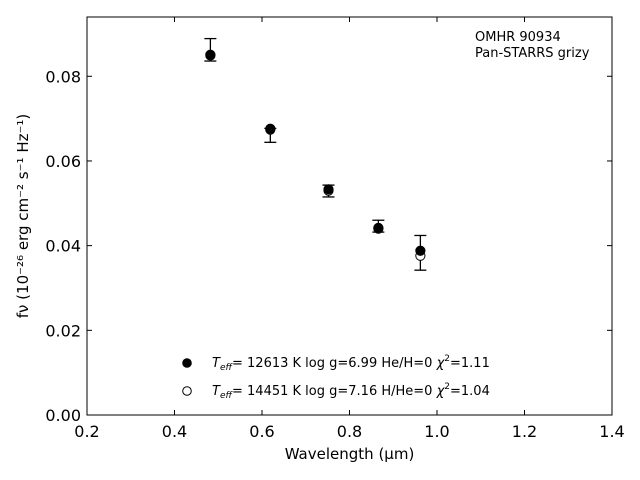 This screenshot has height=480, width=640. I want to click on x-axis-label: Wavelength (μm), so click(350, 454).